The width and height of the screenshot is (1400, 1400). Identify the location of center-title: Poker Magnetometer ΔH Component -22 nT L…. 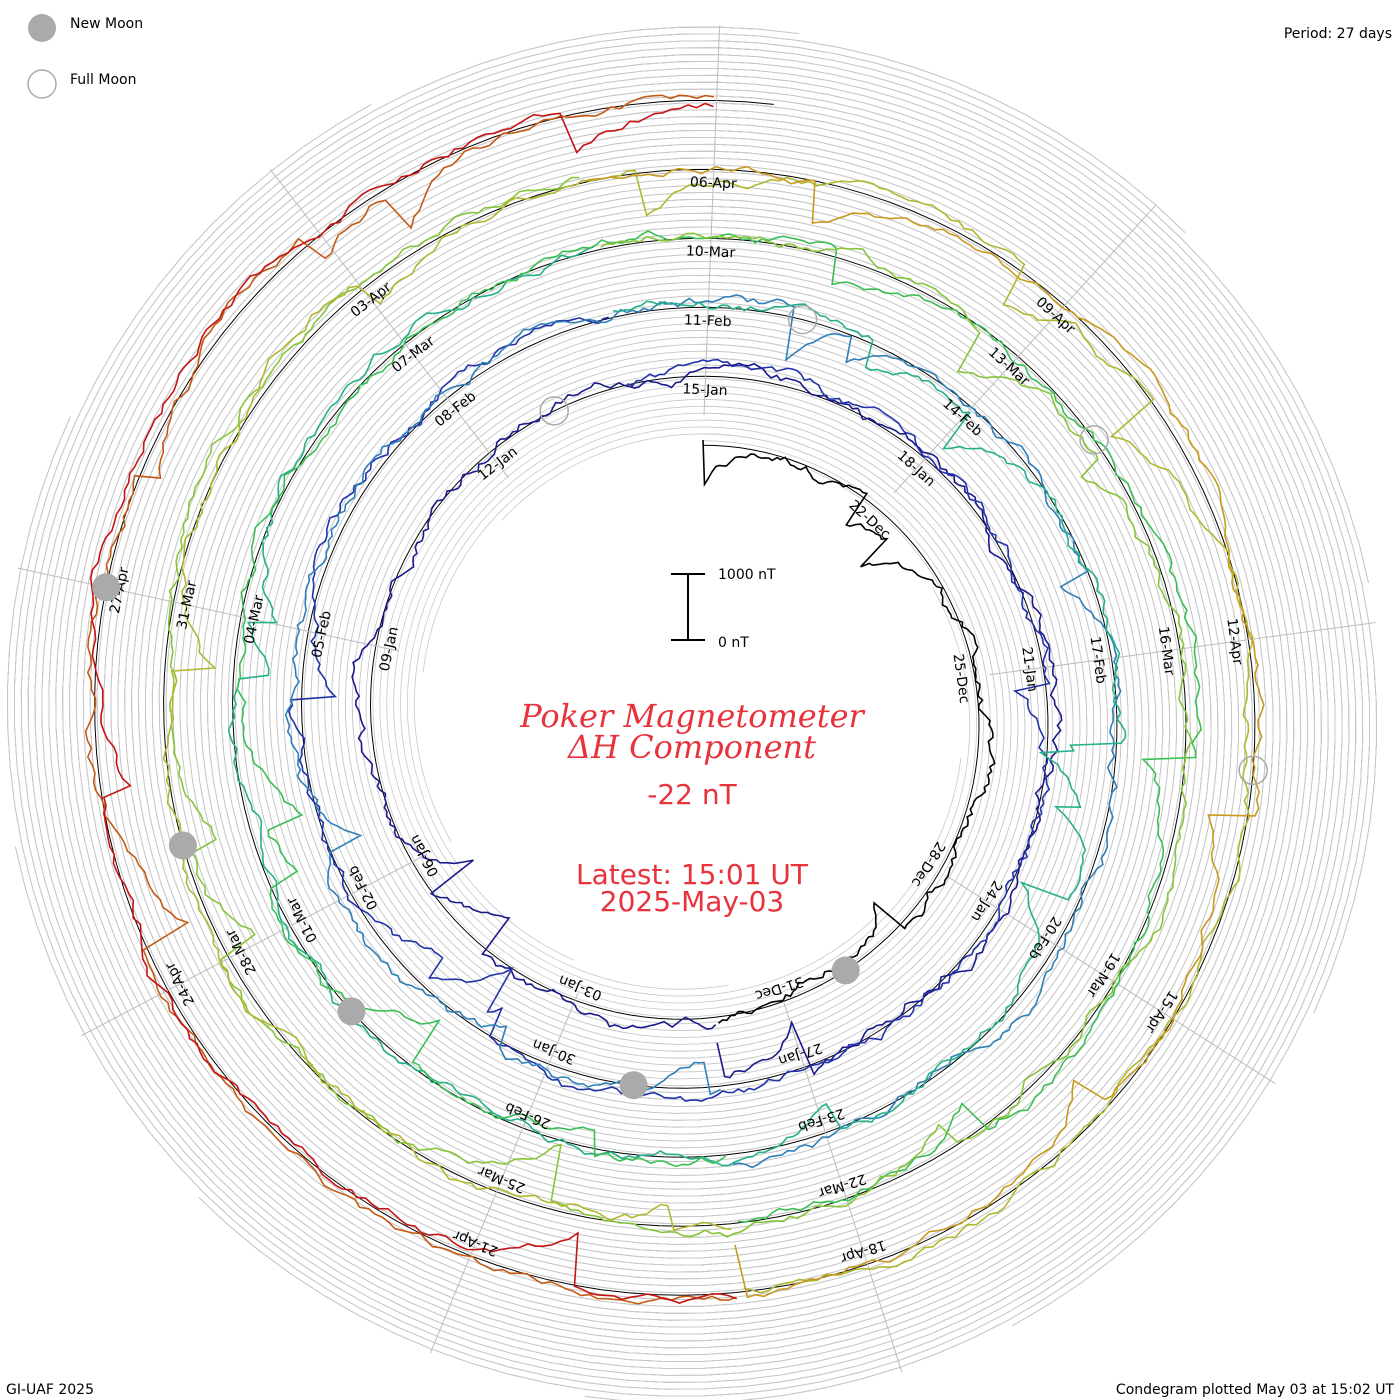
(692, 807).